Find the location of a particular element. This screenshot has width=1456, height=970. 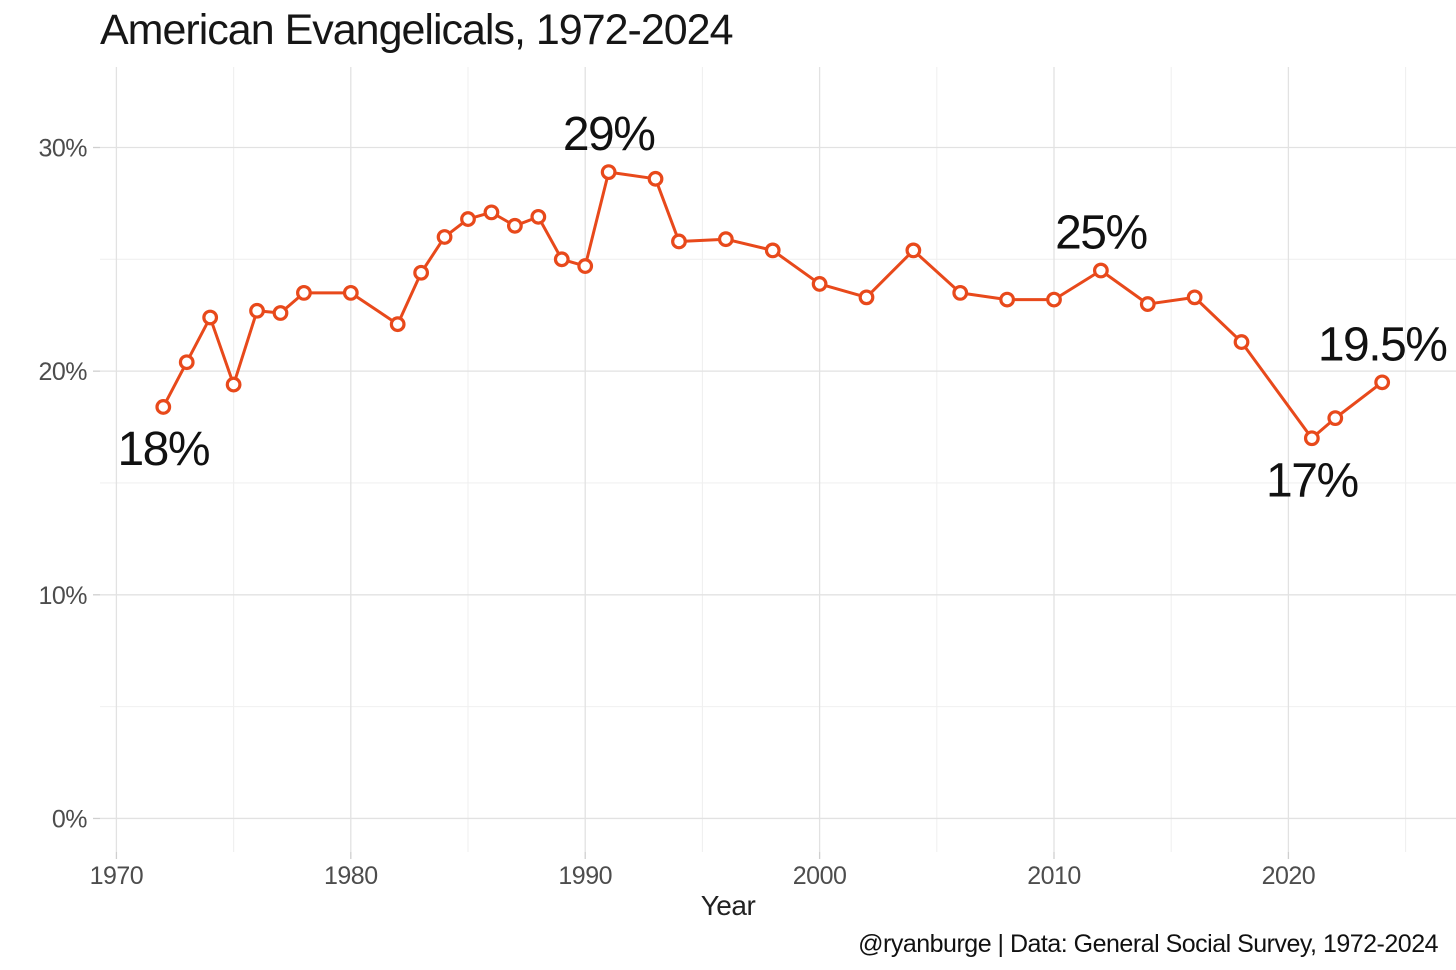

annotation-label: 18% is located at coordinates (163, 449).